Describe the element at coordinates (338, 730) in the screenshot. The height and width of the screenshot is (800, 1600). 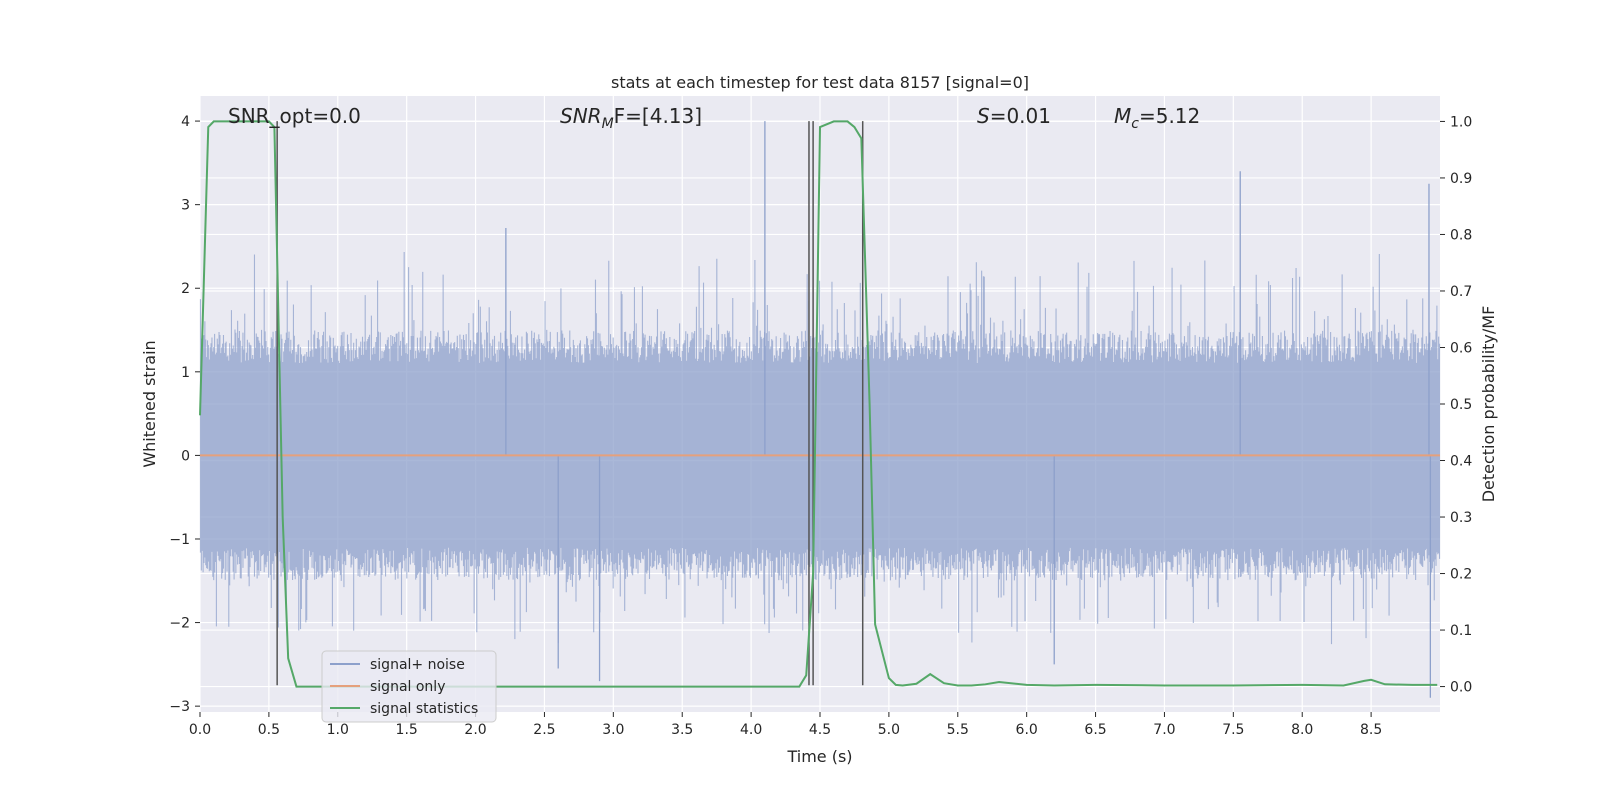
I see `x-tick-label-2: 1.0` at that location.